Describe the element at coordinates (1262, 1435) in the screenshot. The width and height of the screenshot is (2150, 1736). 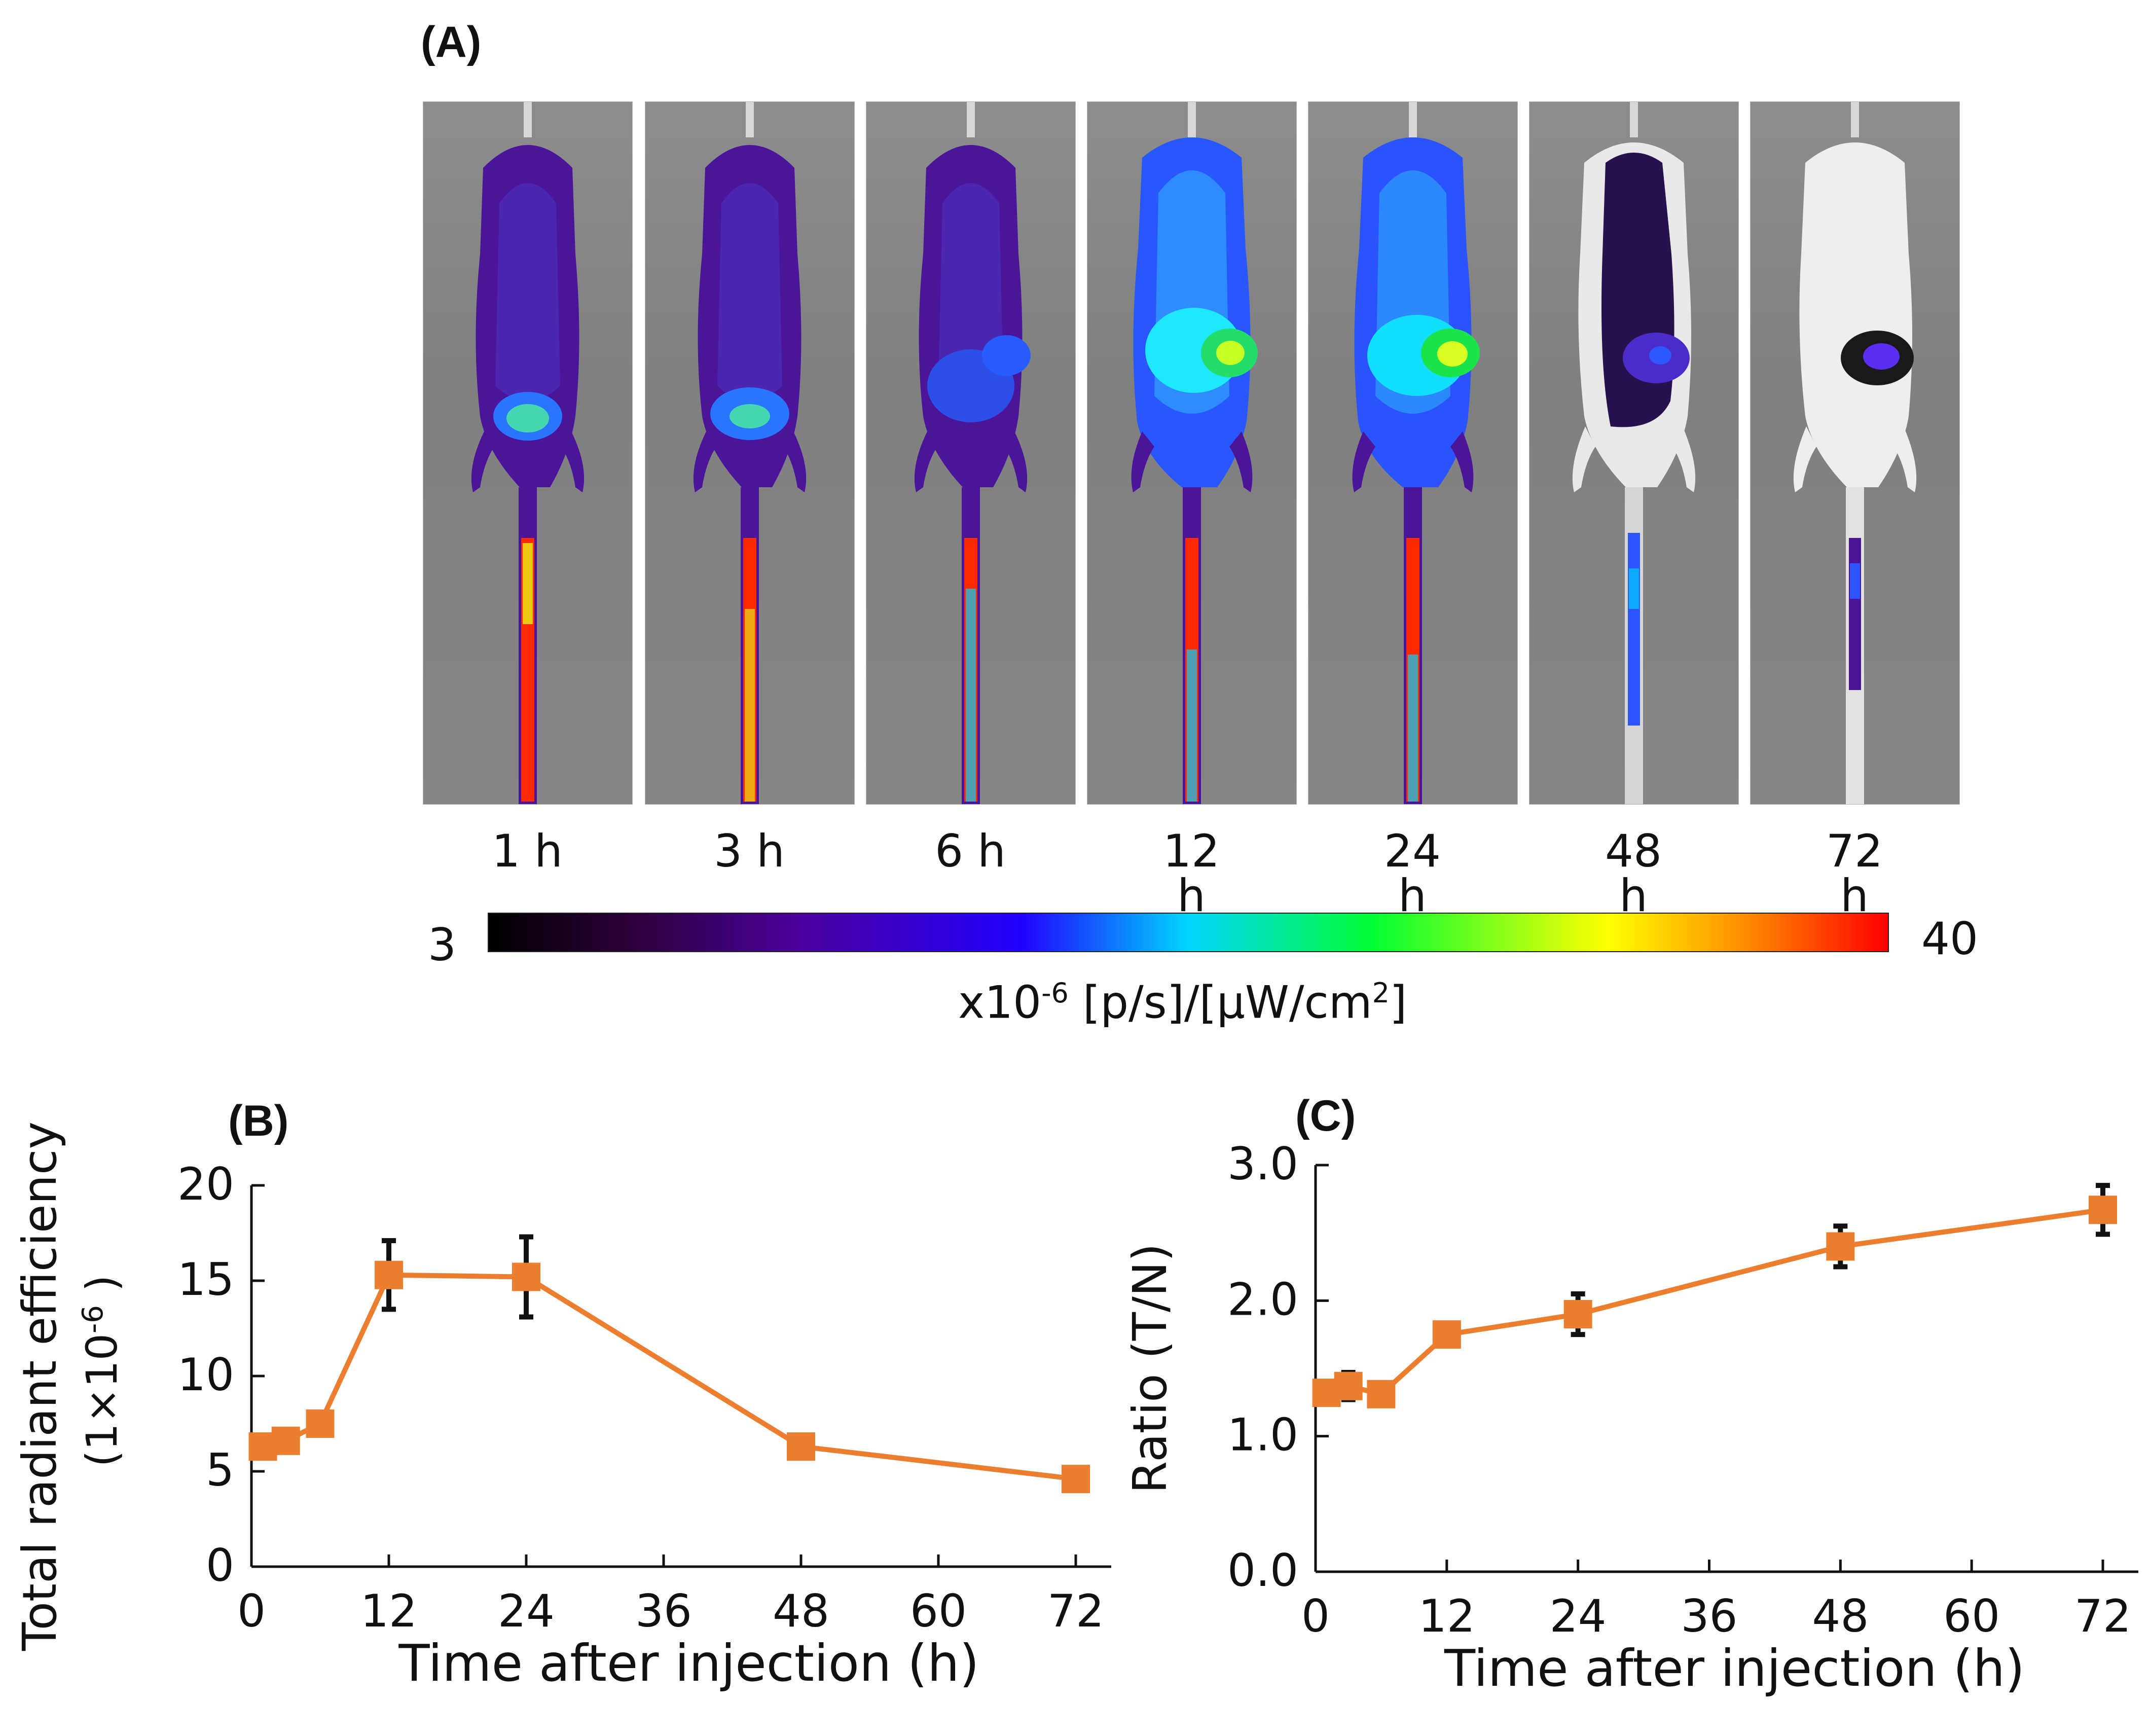
I see `chart-c-y-tick-label: 1.0` at that location.